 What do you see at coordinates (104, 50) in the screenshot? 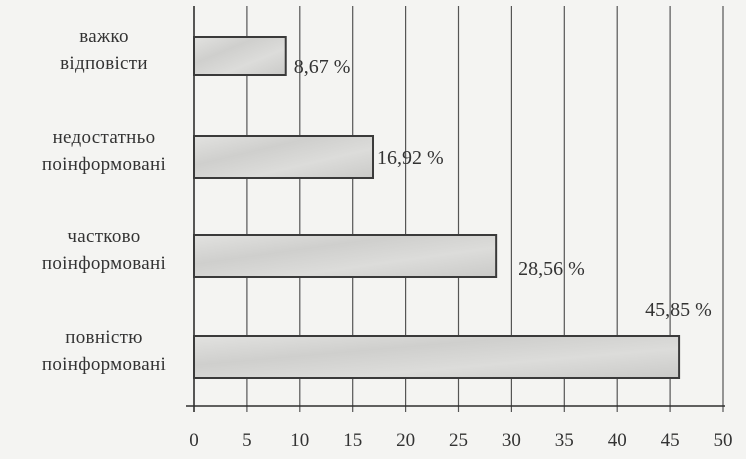
I see `category-label: важко відповісти` at bounding box center [104, 50].